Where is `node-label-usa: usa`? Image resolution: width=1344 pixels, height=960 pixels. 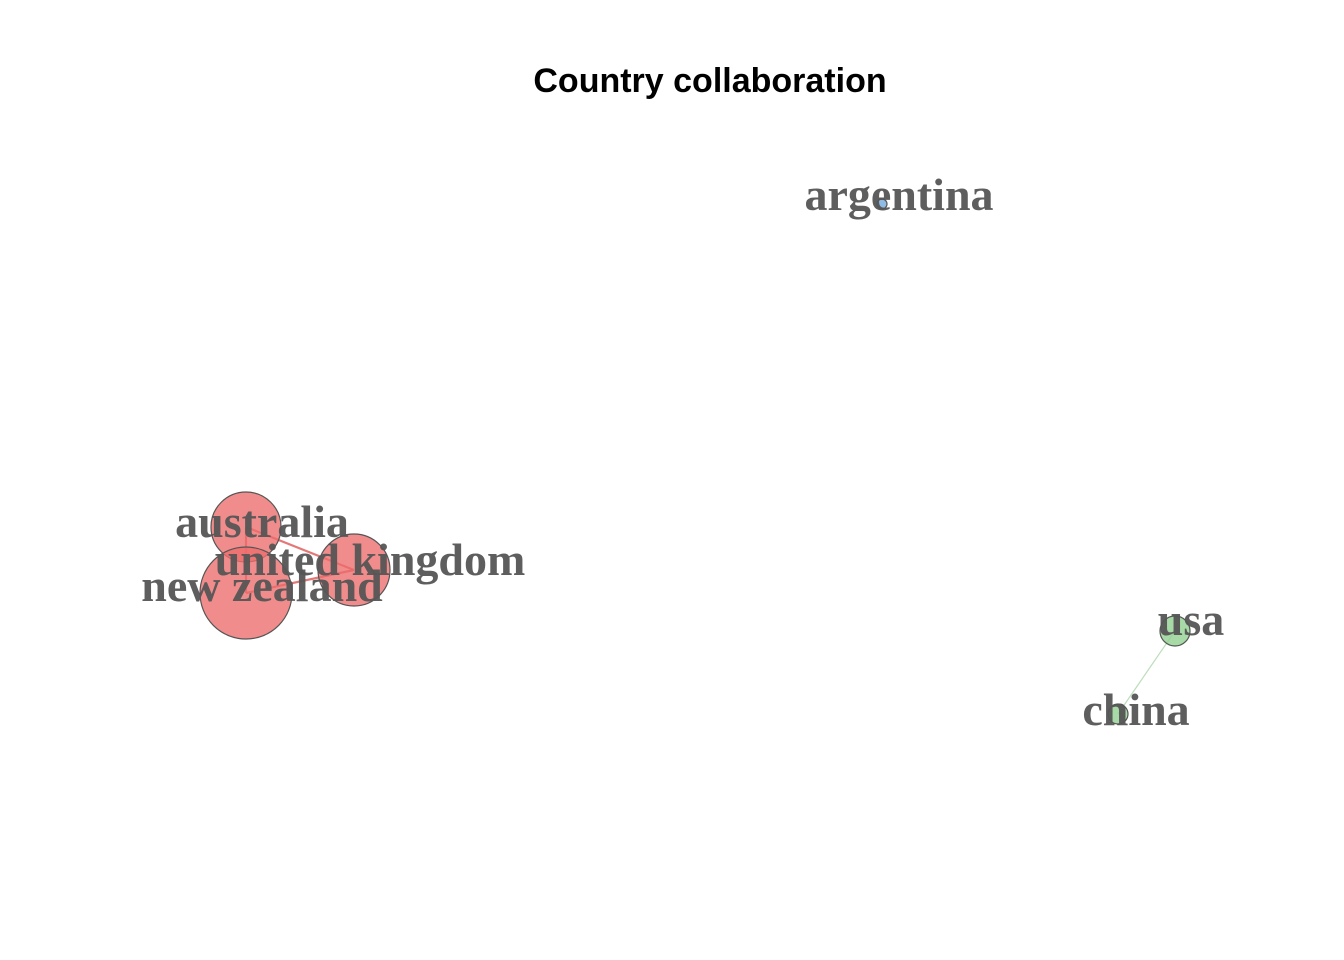 node-label-usa: usa is located at coordinates (1191, 619).